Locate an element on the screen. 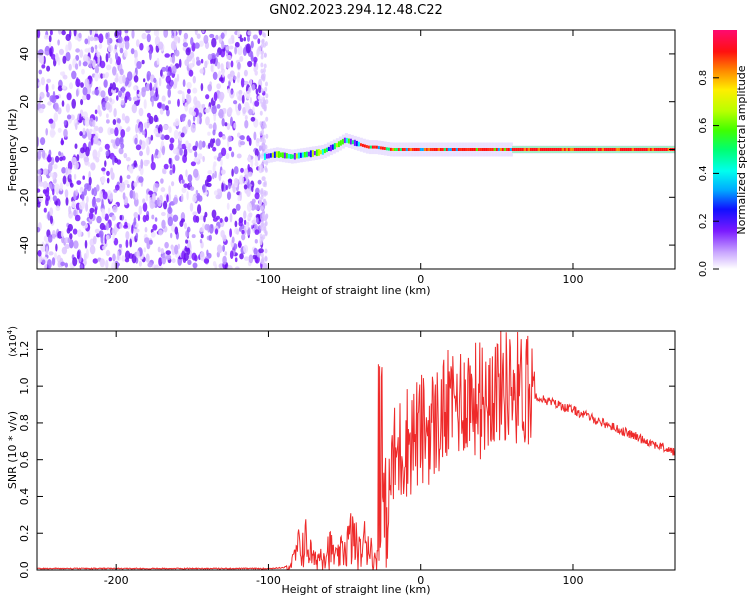 The image size is (750, 600). y-tick-label: 1.0 is located at coordinates (24, 386).